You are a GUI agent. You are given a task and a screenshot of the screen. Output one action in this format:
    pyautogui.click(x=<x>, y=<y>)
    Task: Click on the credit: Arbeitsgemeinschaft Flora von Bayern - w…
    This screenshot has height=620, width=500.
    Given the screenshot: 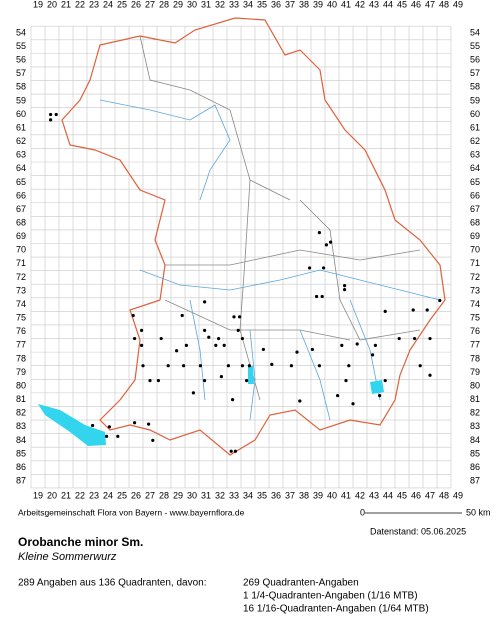 What is the action you would take?
    pyautogui.click(x=131, y=512)
    